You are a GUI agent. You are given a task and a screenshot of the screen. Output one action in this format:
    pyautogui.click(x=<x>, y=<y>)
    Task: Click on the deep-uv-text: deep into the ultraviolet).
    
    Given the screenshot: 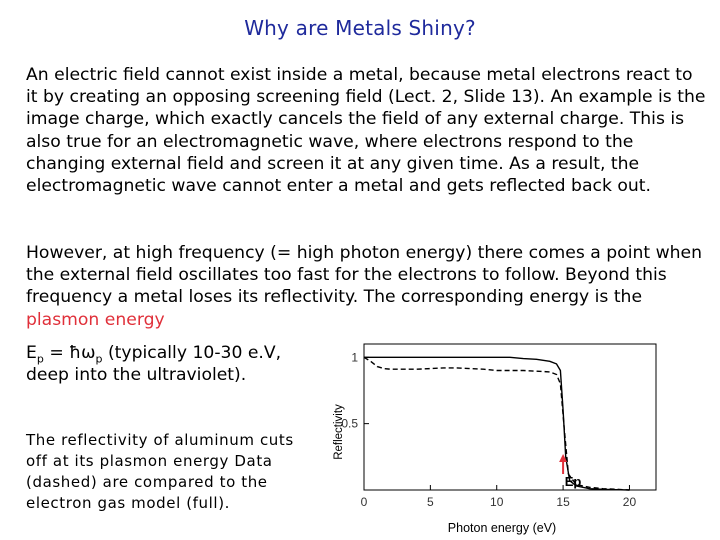 What is the action you would take?
    pyautogui.click(x=136, y=375)
    